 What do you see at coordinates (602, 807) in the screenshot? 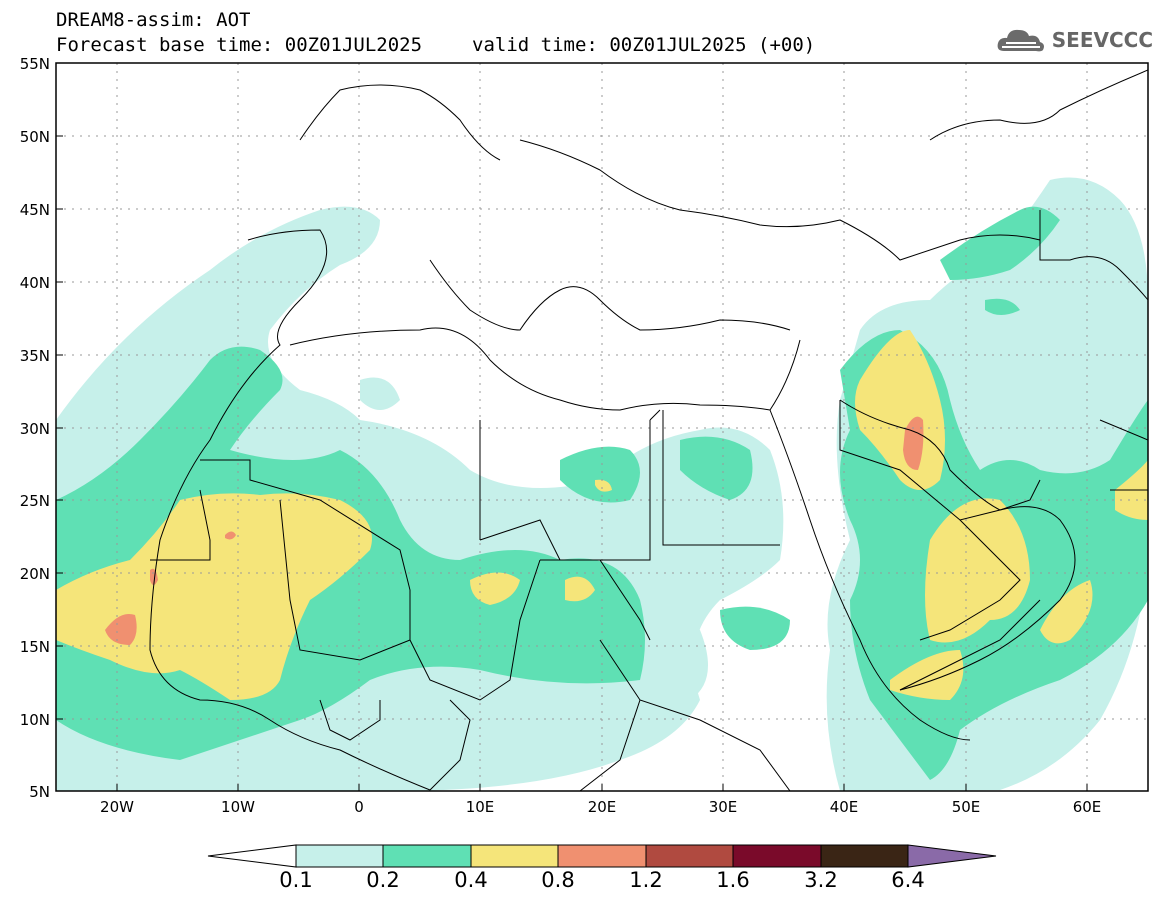
I see `lon-label: 20E` at bounding box center [602, 807].